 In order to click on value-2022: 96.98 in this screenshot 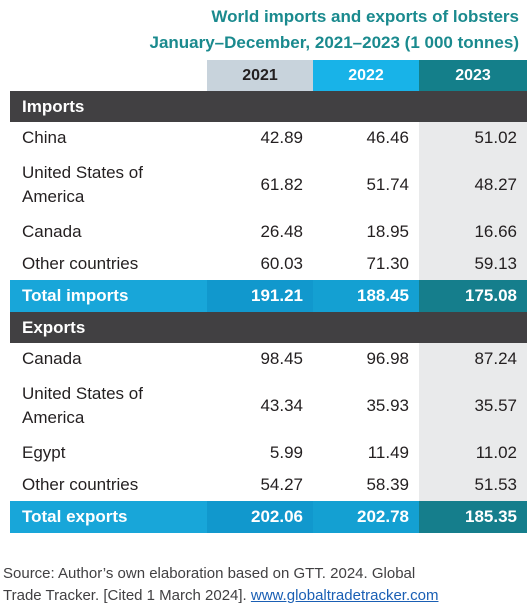, I will do `click(387, 358)`.